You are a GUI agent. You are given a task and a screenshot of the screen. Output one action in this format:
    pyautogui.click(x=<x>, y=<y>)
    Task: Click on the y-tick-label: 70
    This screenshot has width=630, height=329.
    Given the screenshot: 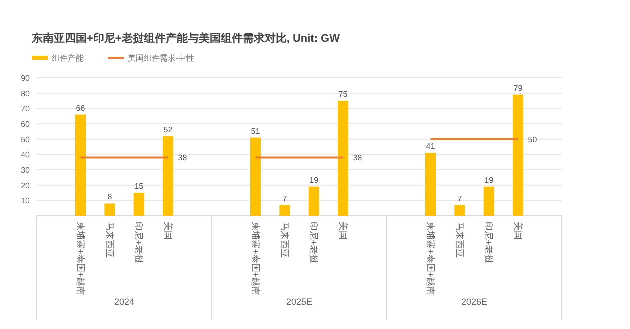 What is the action you would take?
    pyautogui.click(x=26, y=109)
    